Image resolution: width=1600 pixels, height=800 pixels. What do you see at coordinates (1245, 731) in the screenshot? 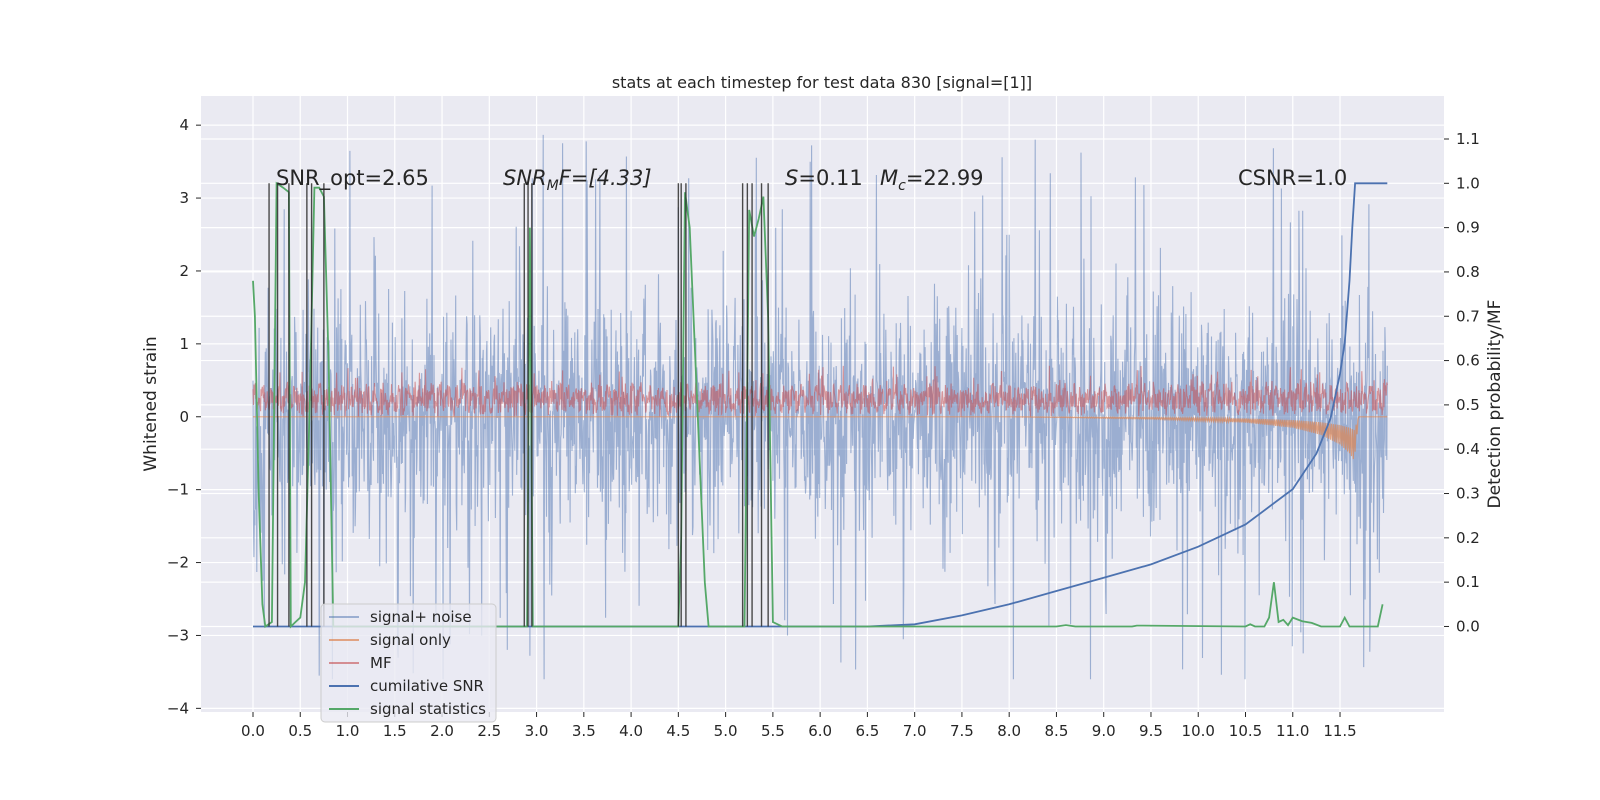
I see `x-tick-label: 10.5` at bounding box center [1245, 731].